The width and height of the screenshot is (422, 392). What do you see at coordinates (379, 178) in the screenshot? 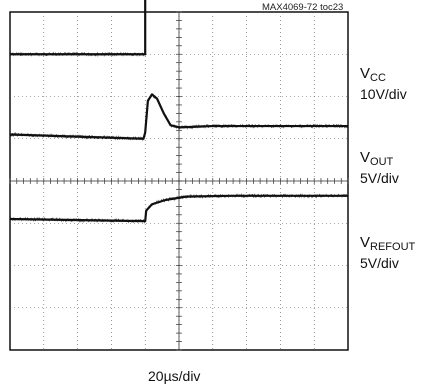
I see `vout-scale: 5V/div` at bounding box center [379, 178].